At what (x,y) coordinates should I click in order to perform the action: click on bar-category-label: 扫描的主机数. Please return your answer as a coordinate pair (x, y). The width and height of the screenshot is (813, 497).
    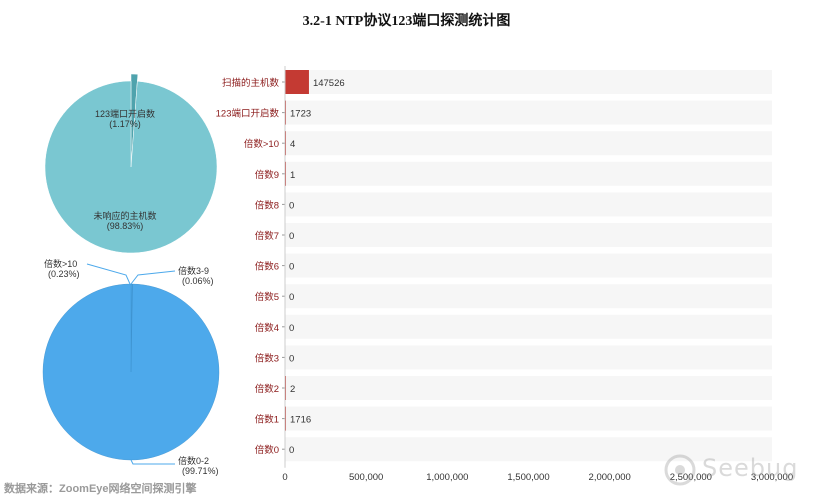
    Looking at the image, I should click on (251, 83).